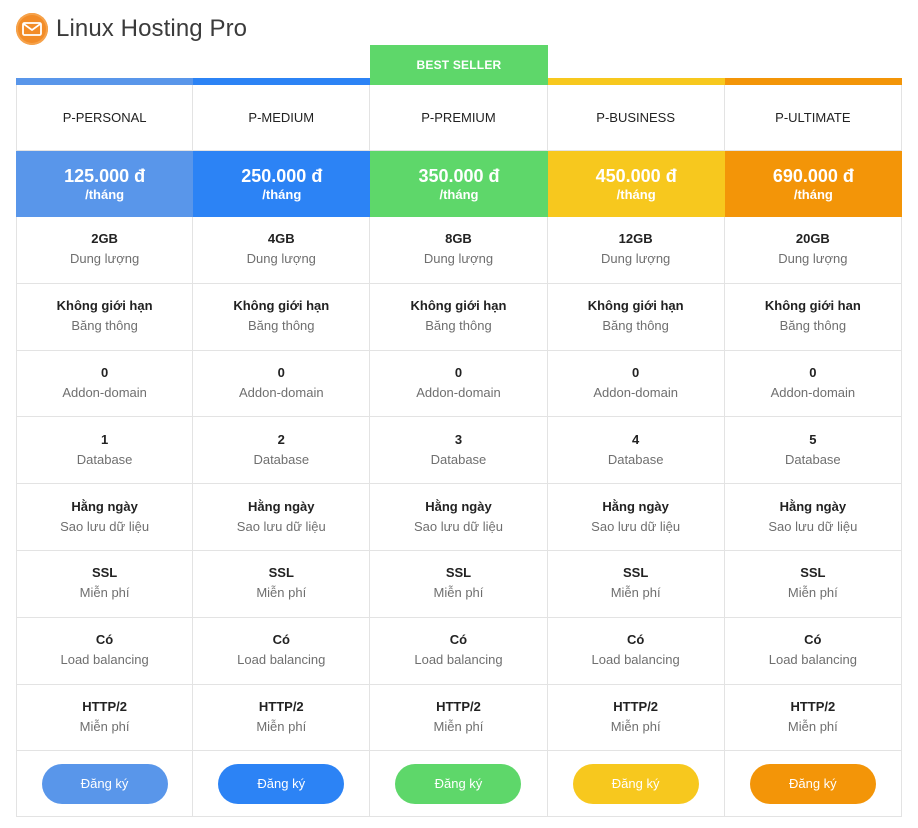 The image size is (918, 828). I want to click on feature-value: 8GB, so click(458, 239).